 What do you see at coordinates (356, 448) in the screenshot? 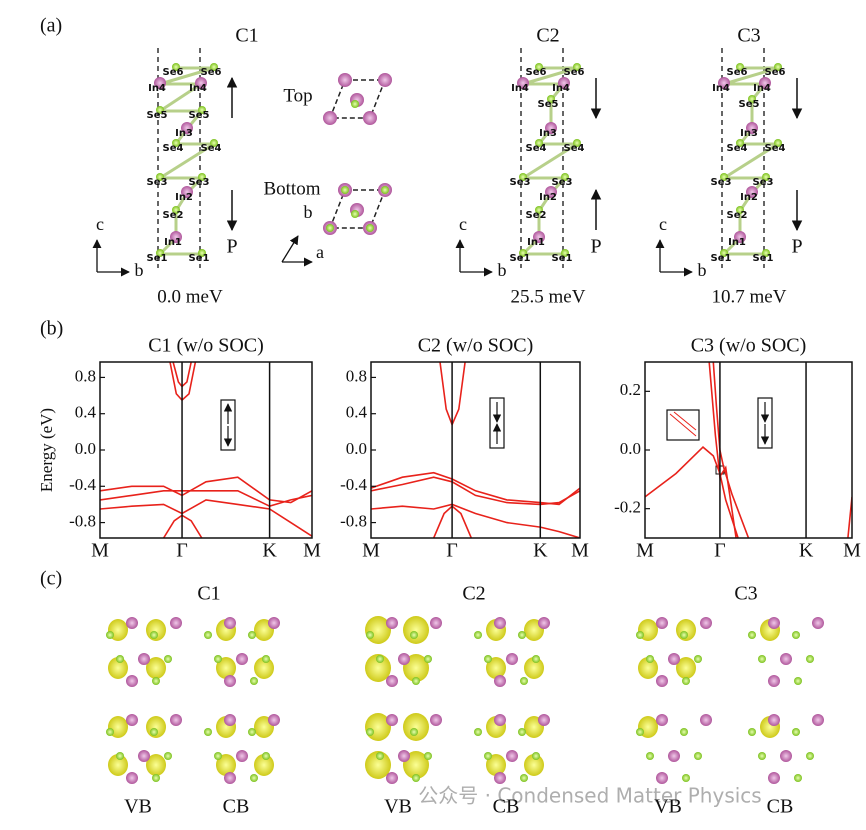
I see `y-tick-label: 0.0` at bounding box center [356, 448].